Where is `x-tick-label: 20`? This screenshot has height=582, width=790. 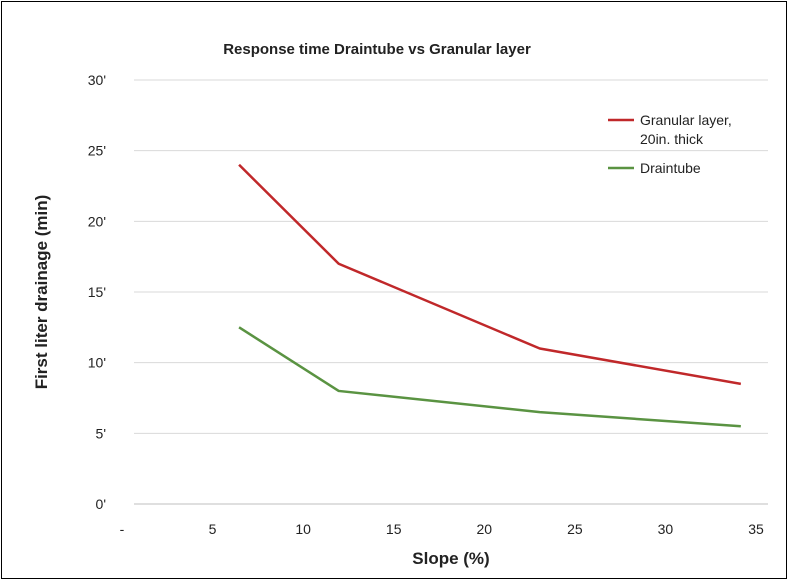
x-tick-label: 20 is located at coordinates (484, 529).